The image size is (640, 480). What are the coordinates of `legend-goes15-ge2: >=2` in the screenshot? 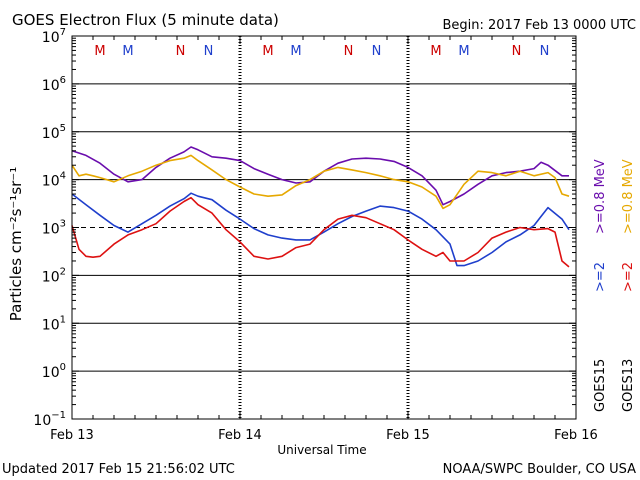 It's located at (600, 277).